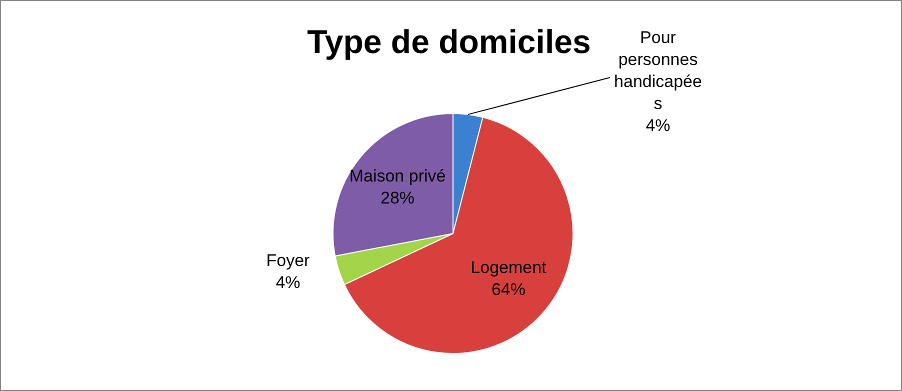  Describe the element at coordinates (508, 268) in the screenshot. I see `slice-label: Logement` at that location.